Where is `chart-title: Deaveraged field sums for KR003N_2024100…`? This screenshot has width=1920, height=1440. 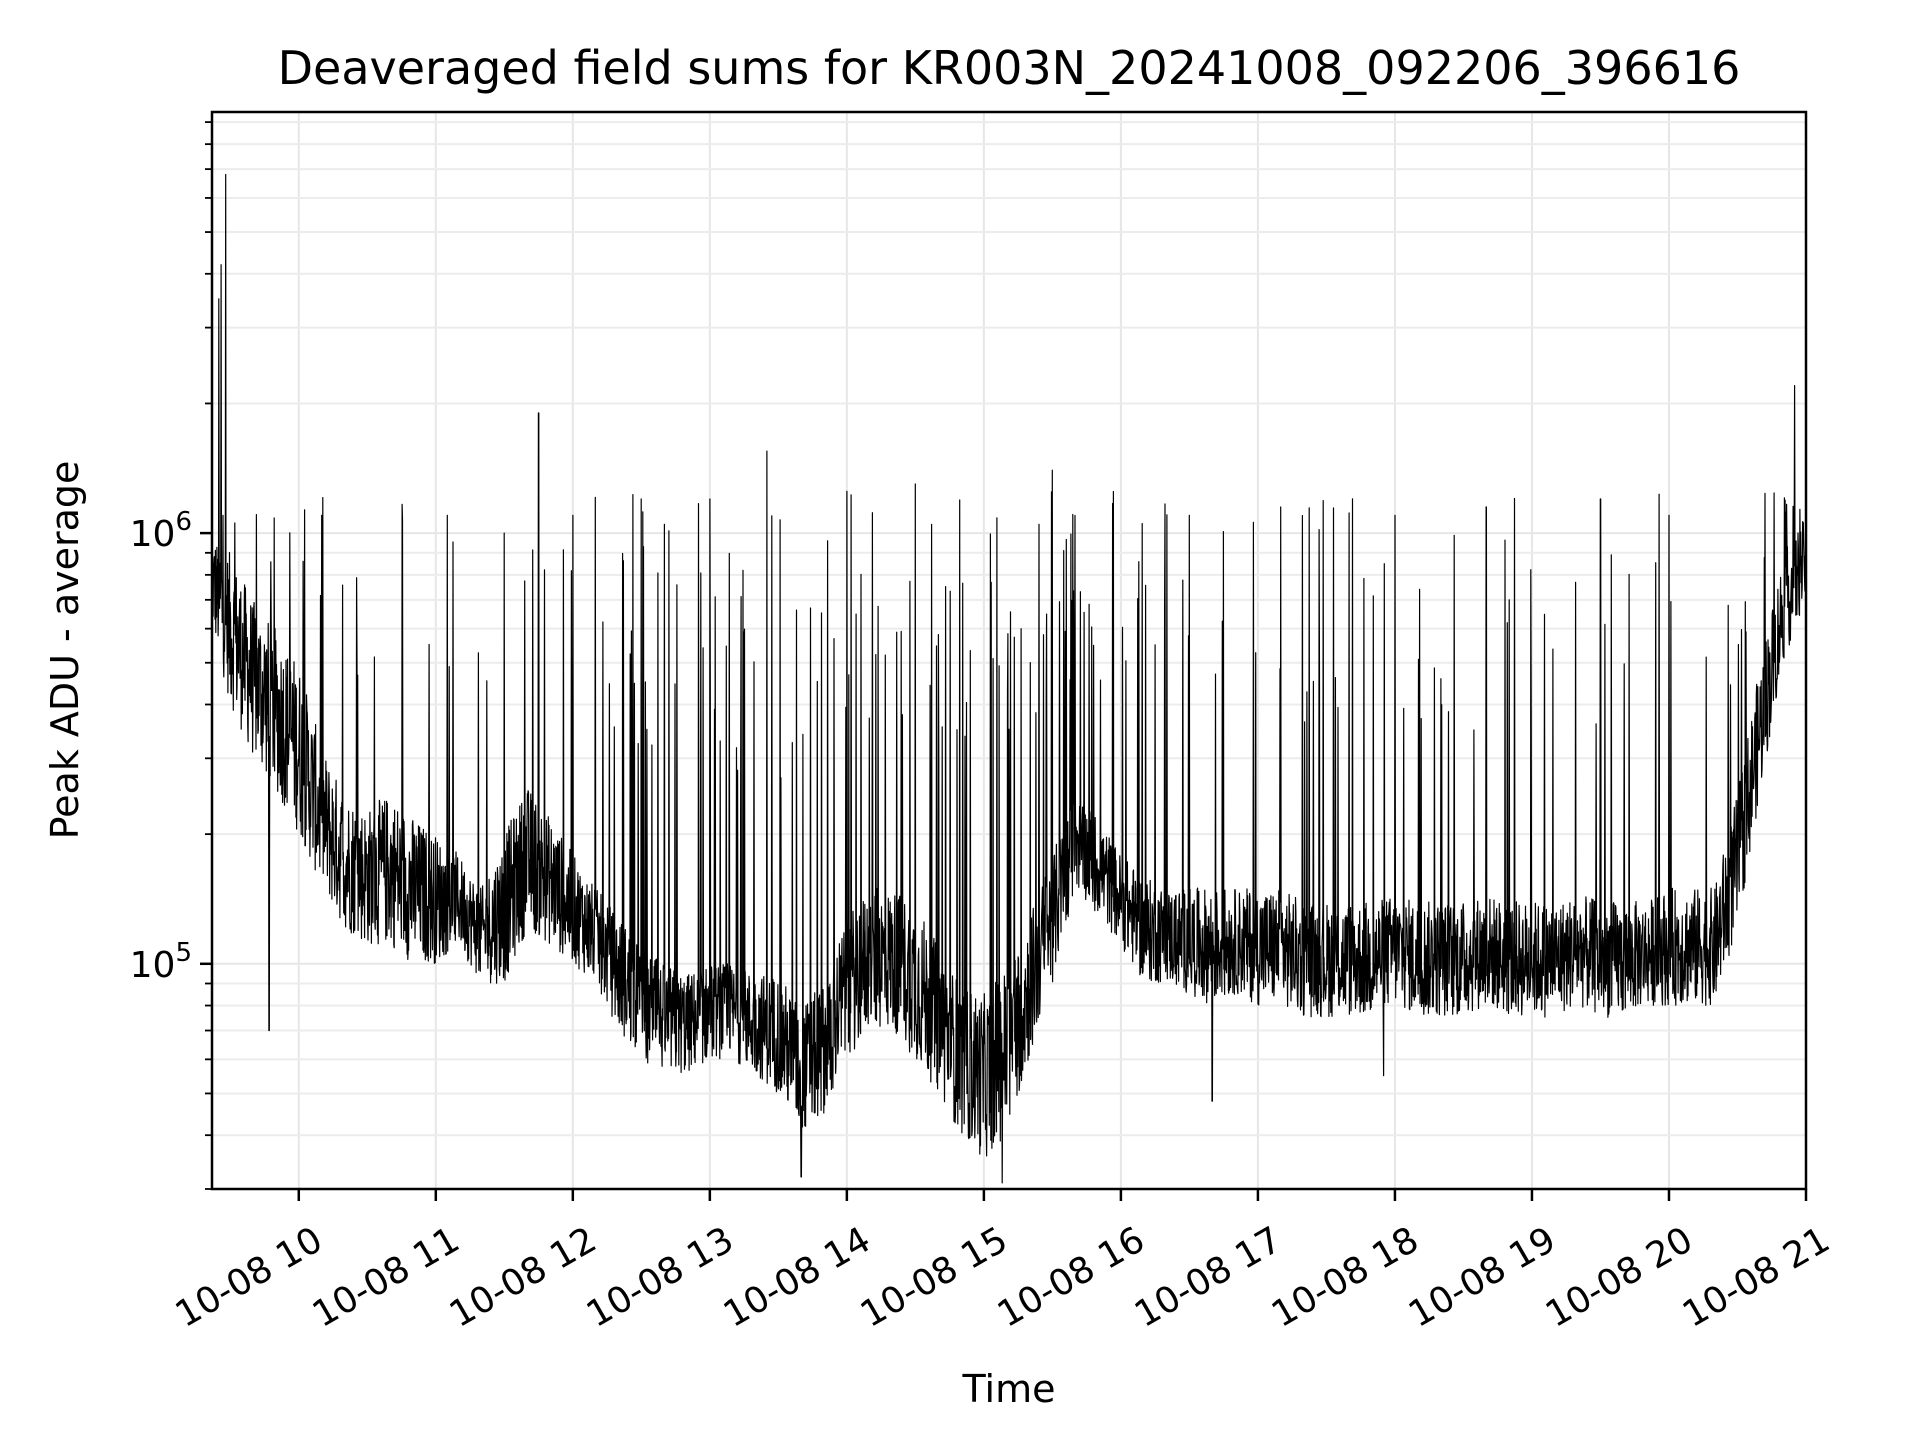
chart-title: Deaveraged field sums for KR003N_2024100… is located at coordinates (1009, 68).